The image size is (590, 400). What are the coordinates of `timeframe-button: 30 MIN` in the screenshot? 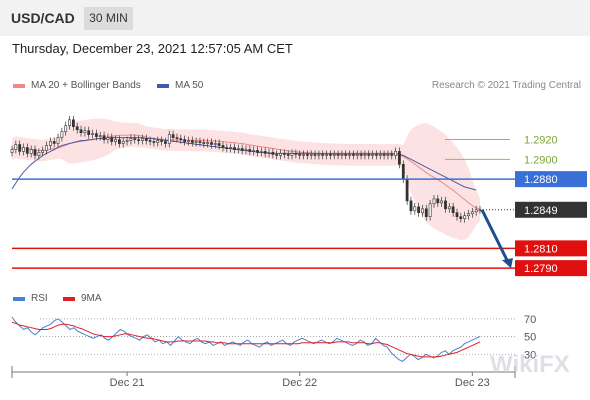 It's located at (108, 18).